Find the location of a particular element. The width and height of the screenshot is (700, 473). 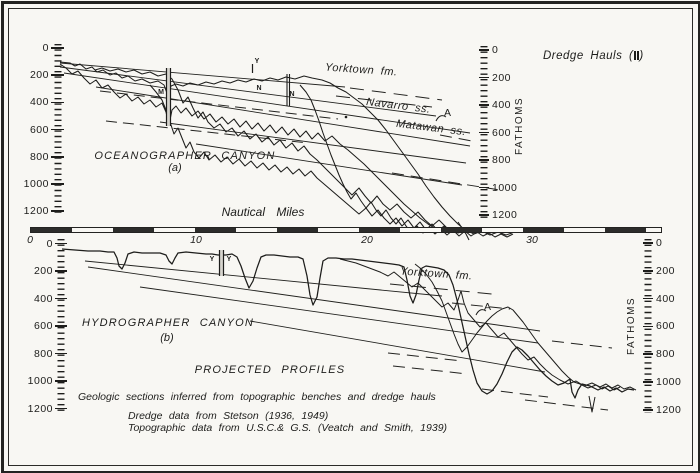

caption-line-2: Dredge data from Stetson (1936, 1949) is located at coordinates (228, 416).